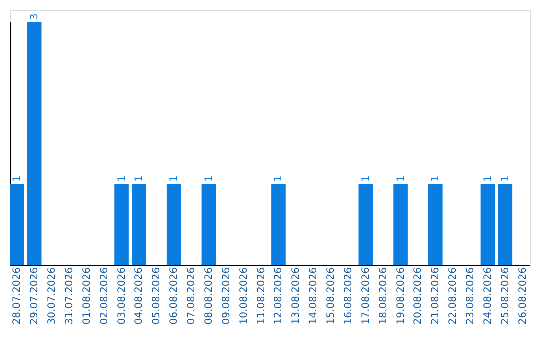  Describe the element at coordinates (401, 296) in the screenshot. I see `x-tick-label: 19.08.2026` at that location.